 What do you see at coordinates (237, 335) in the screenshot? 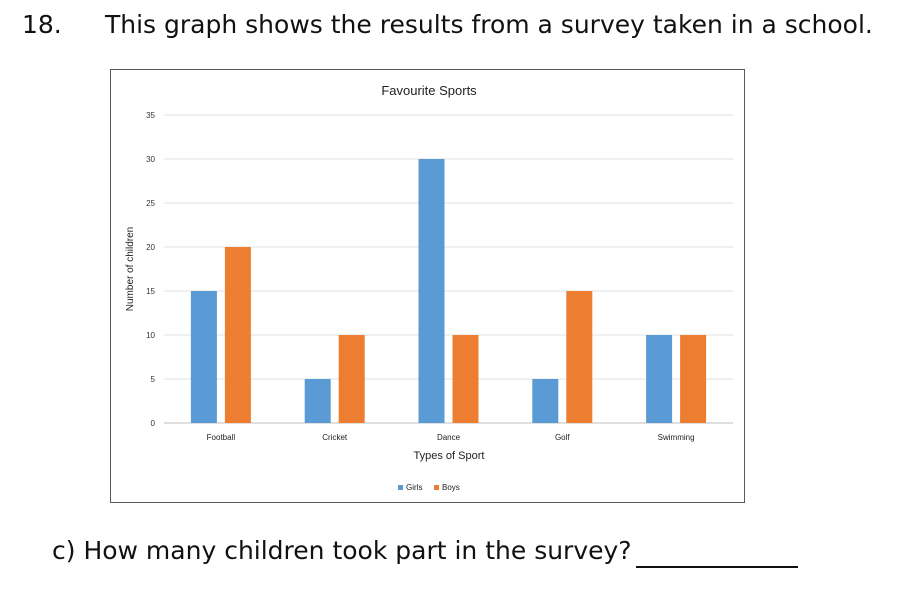
I see `bar-boys-football` at bounding box center [237, 335].